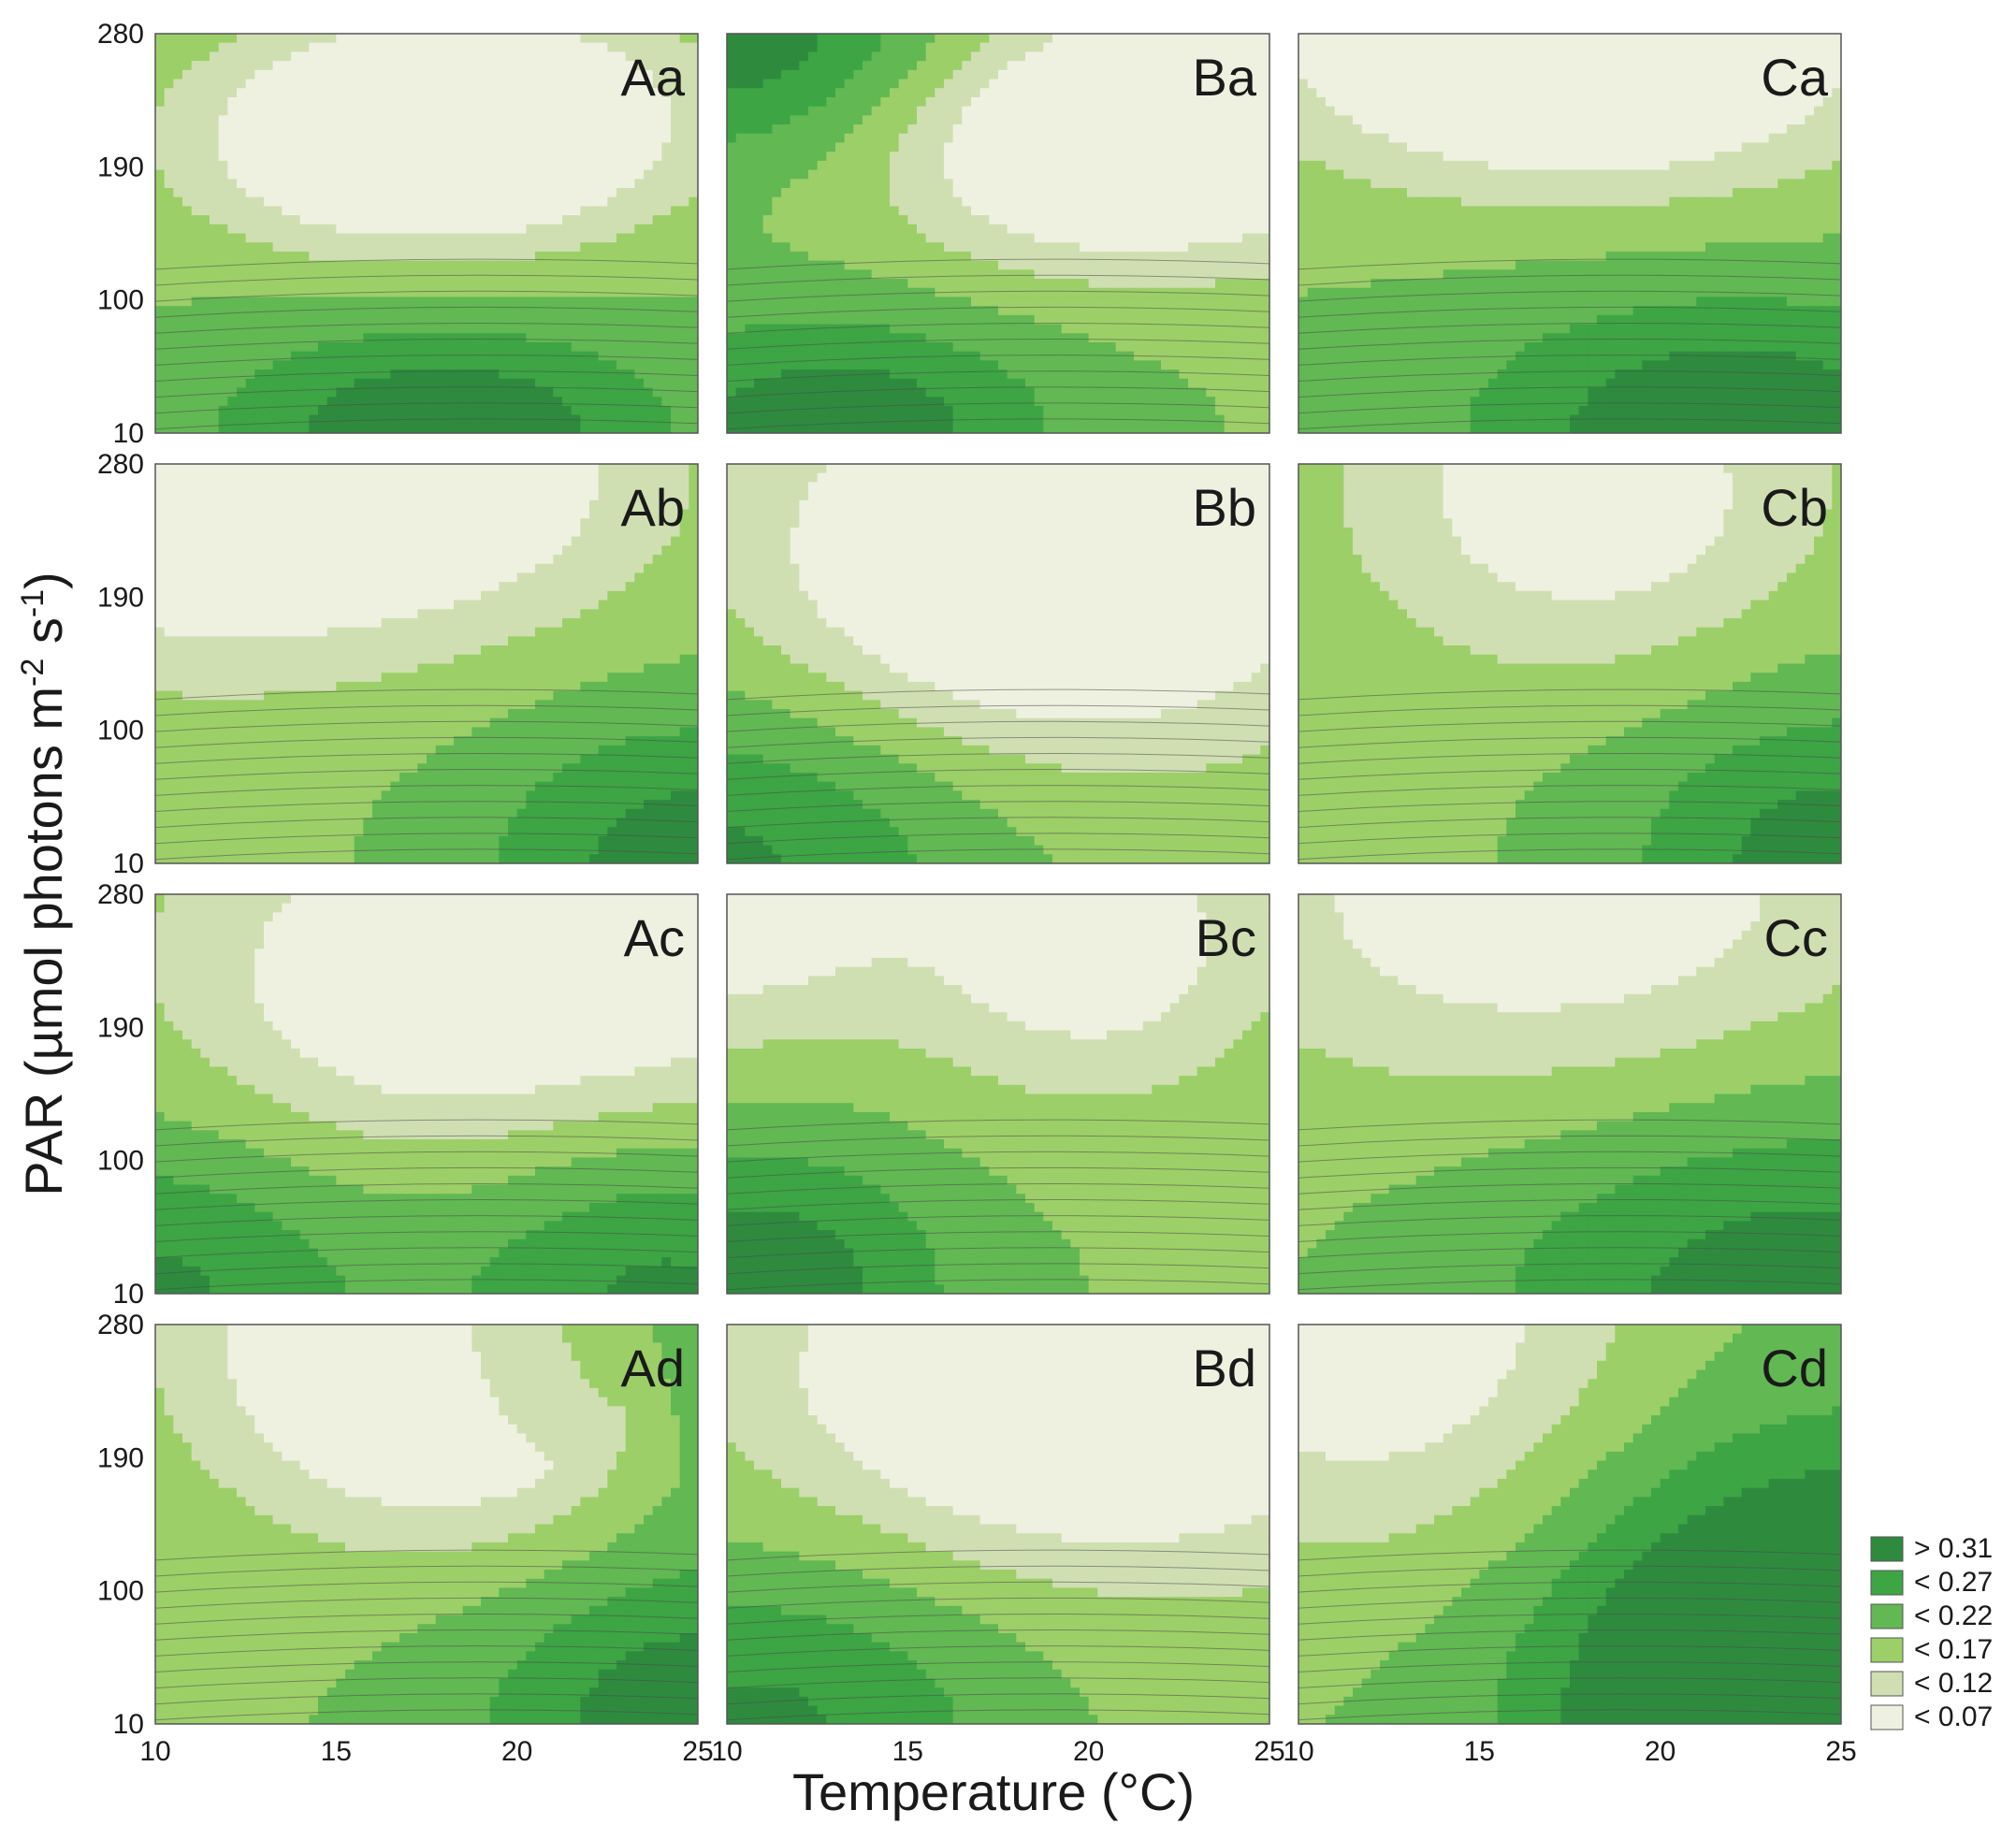  What do you see at coordinates (44, 942) in the screenshot?
I see `y-axis-title-base: PAR (µmol photons m` at bounding box center [44, 942].